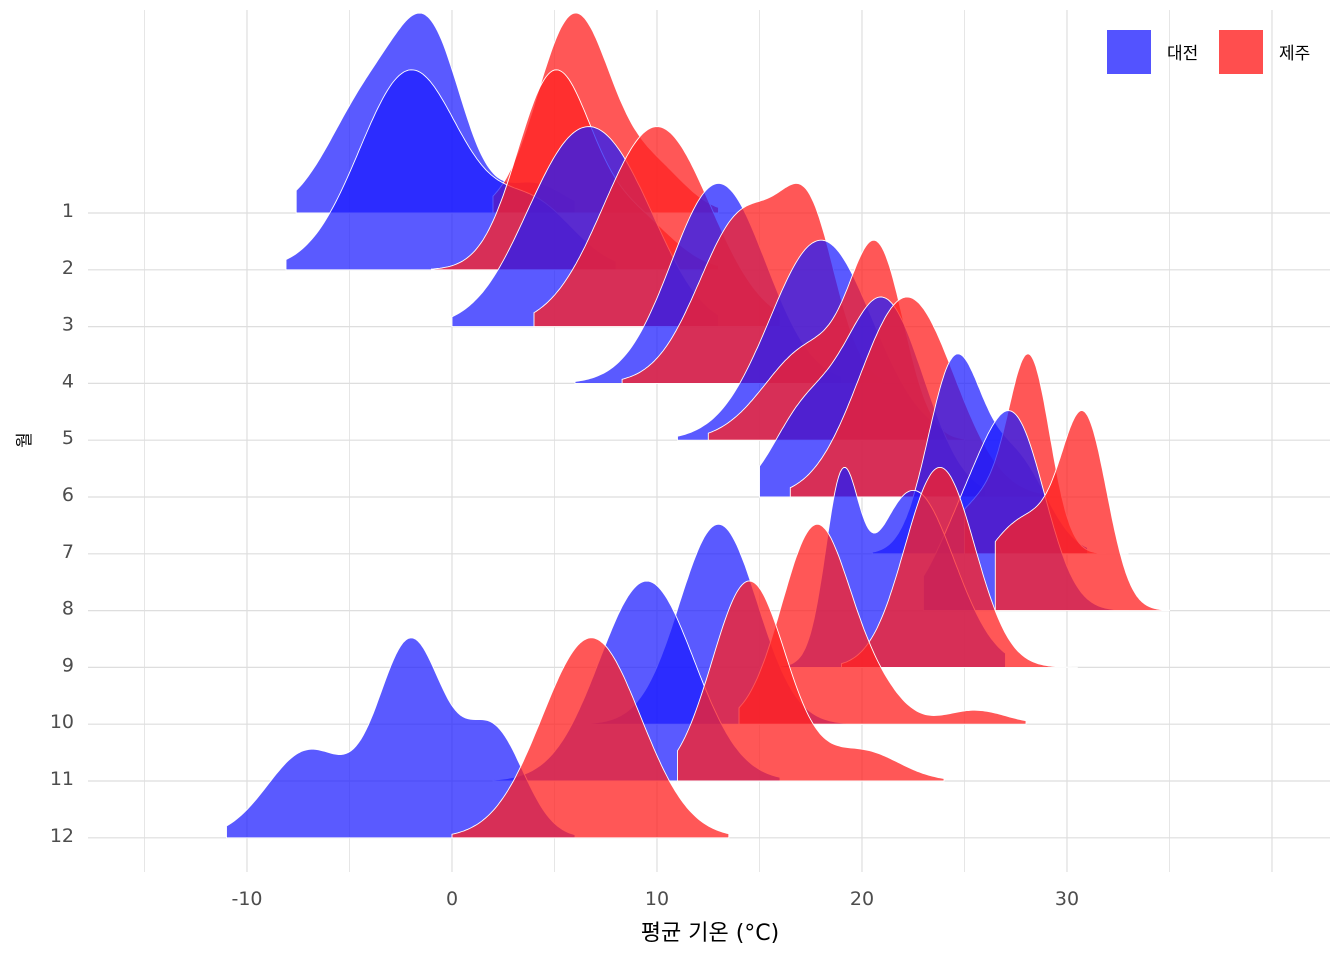  What do you see at coordinates (68, 211) in the screenshot?
I see `y-tick-label: 1` at bounding box center [68, 211].